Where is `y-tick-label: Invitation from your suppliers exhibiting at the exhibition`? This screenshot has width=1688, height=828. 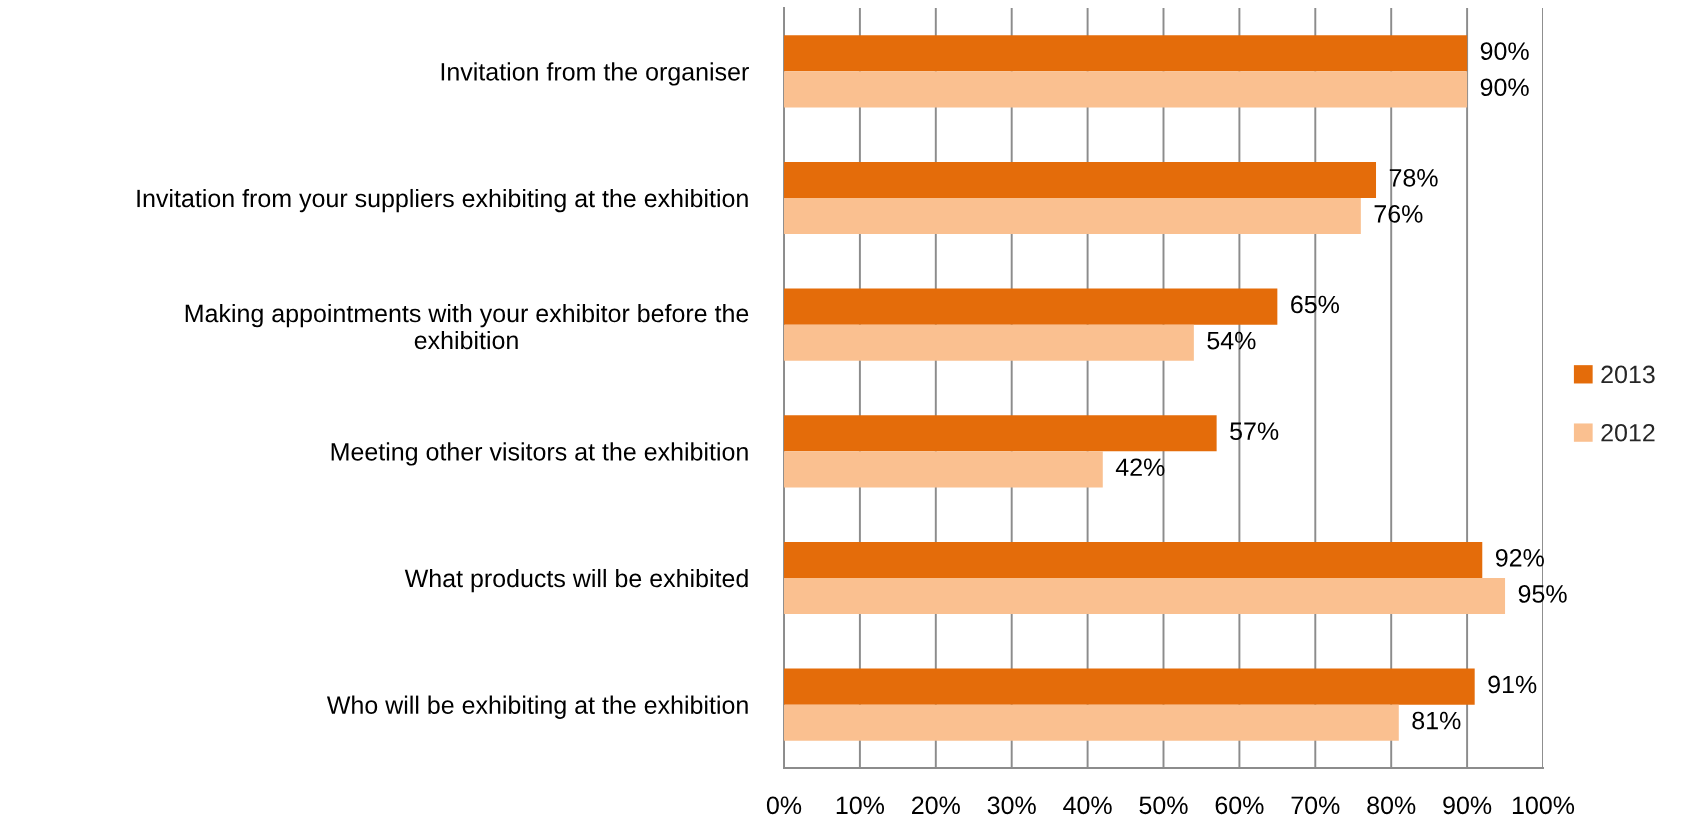 y-tick-label: Invitation from your suppliers exhibiting at the exhibition is located at coordinates (442, 200).